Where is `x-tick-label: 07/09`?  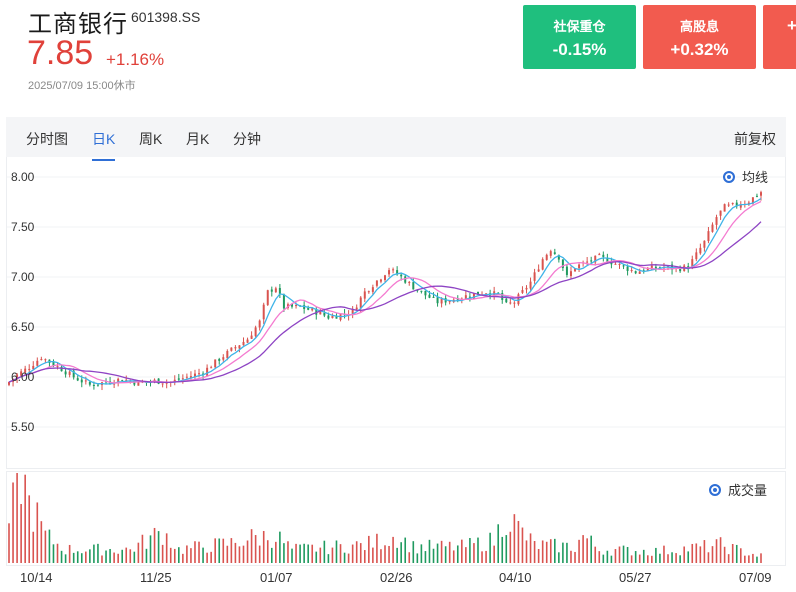
x-tick-label: 07/09 is located at coordinates (755, 577).